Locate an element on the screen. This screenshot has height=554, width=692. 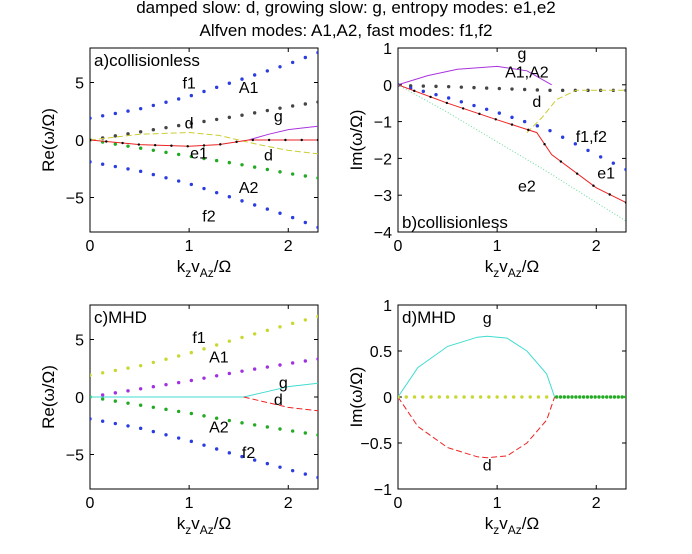
series-group is located at coordinates (512, 397).